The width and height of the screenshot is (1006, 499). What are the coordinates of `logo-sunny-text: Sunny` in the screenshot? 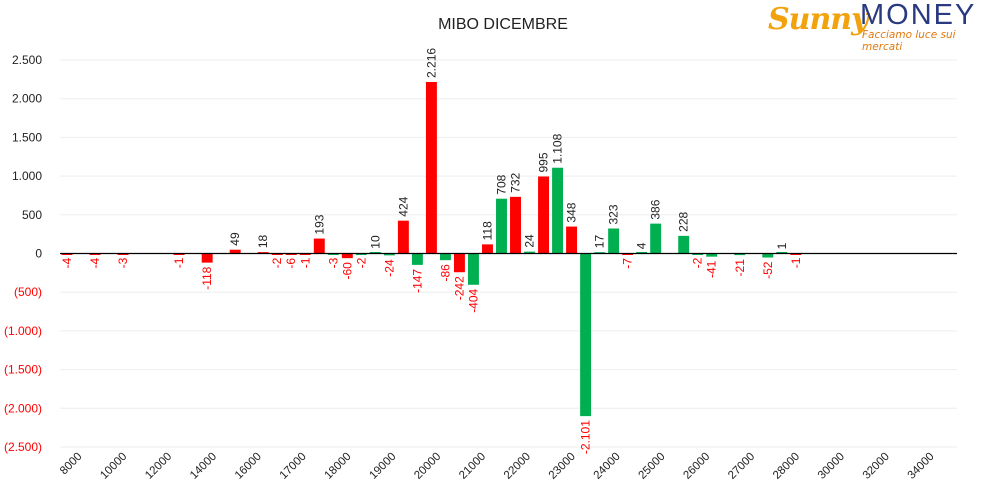 It's located at (818, 19).